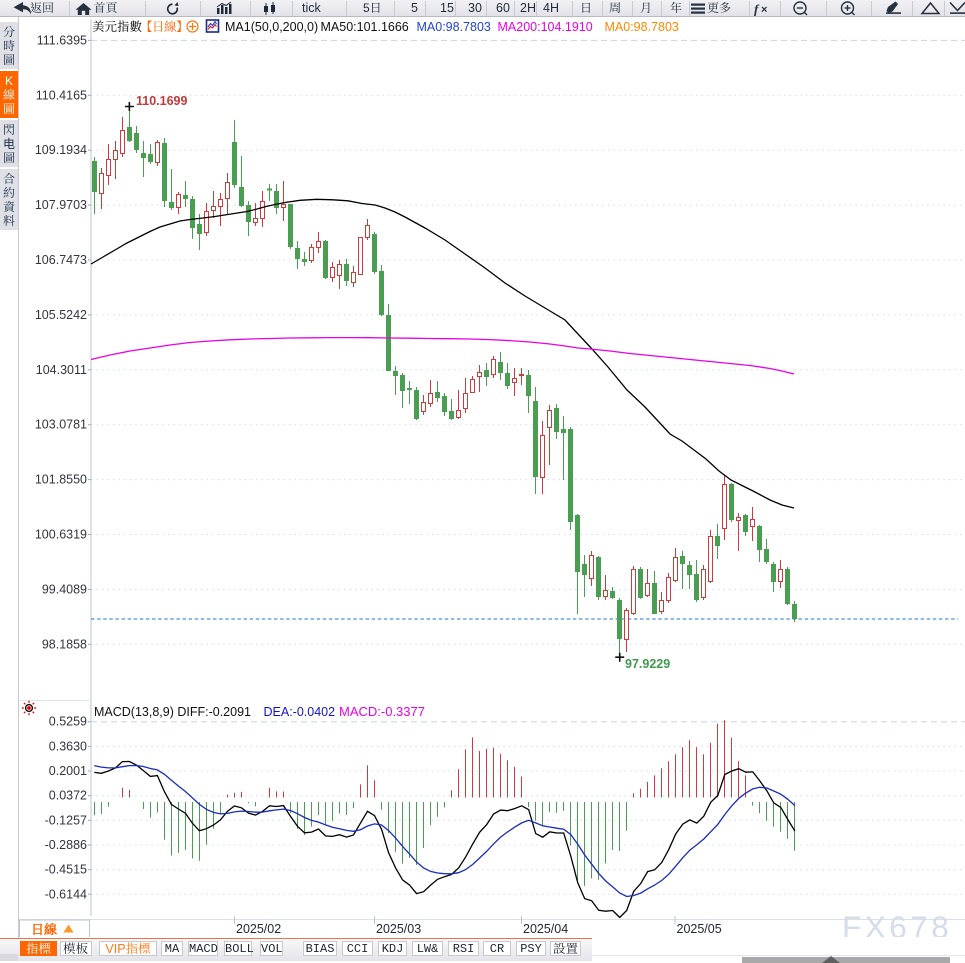 The width and height of the screenshot is (965, 963). What do you see at coordinates (258, 929) in the screenshot?
I see `svg-text: 2025/02` at bounding box center [258, 929].